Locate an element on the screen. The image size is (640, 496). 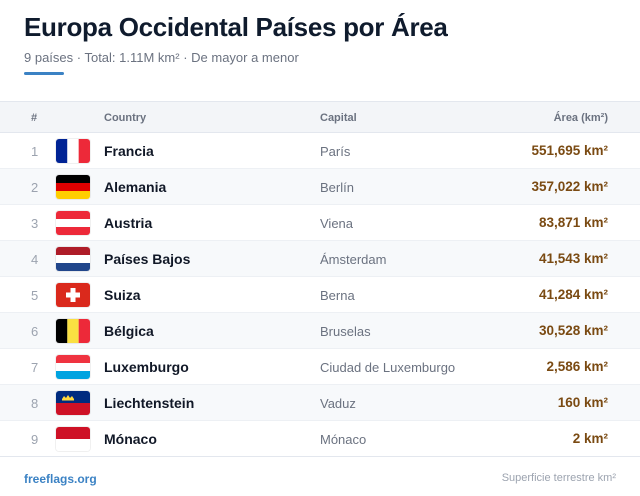
table-row: 2 Alemania Berlín 357,022 km² is located at coordinates (320, 187).